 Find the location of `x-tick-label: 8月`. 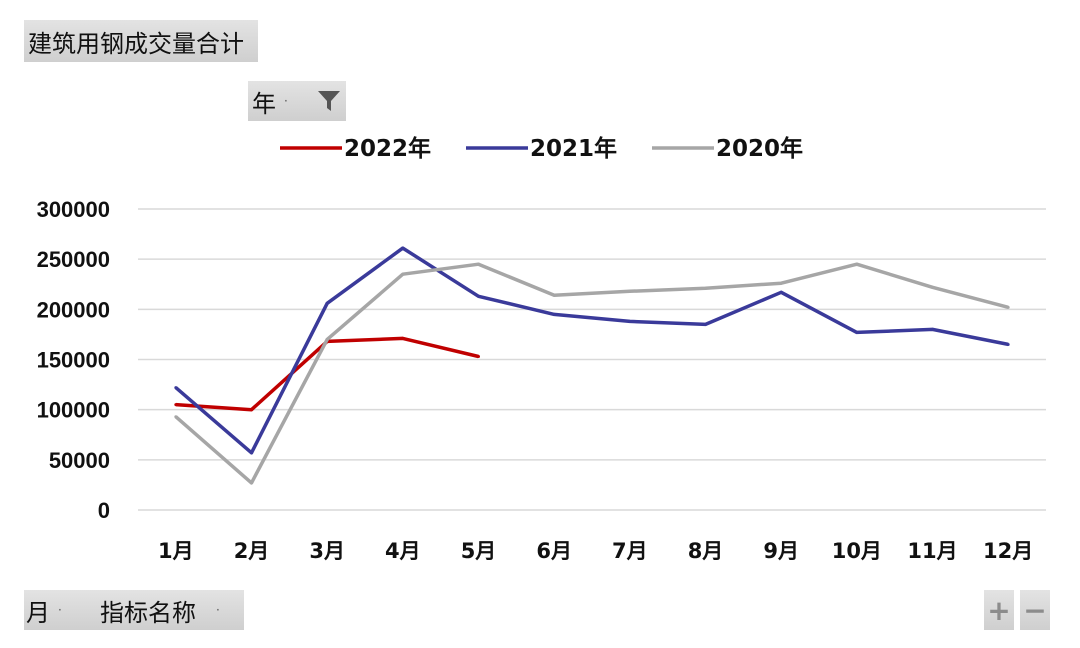

x-tick-label: 8月 is located at coordinates (706, 551).